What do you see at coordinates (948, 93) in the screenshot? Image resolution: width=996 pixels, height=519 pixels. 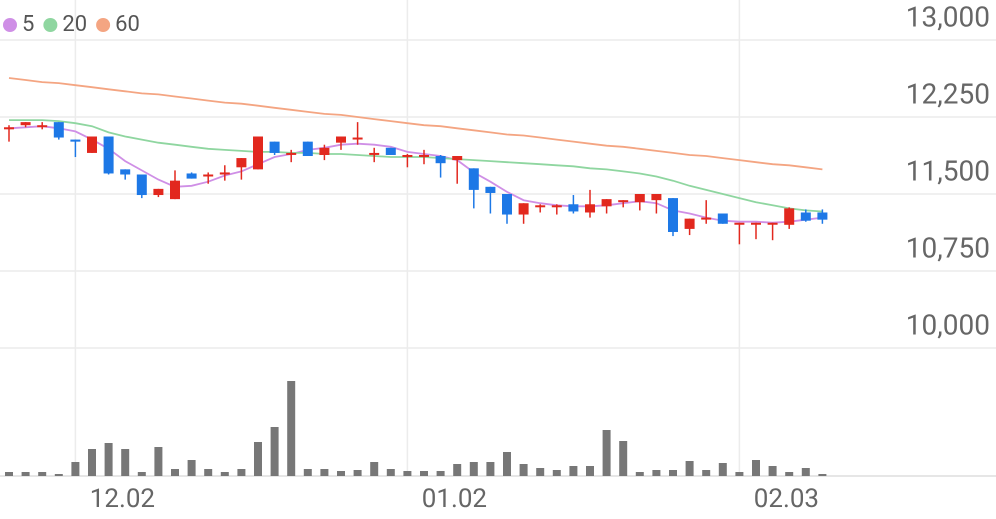 I see `y-tick-label: 12,250` at bounding box center [948, 93].